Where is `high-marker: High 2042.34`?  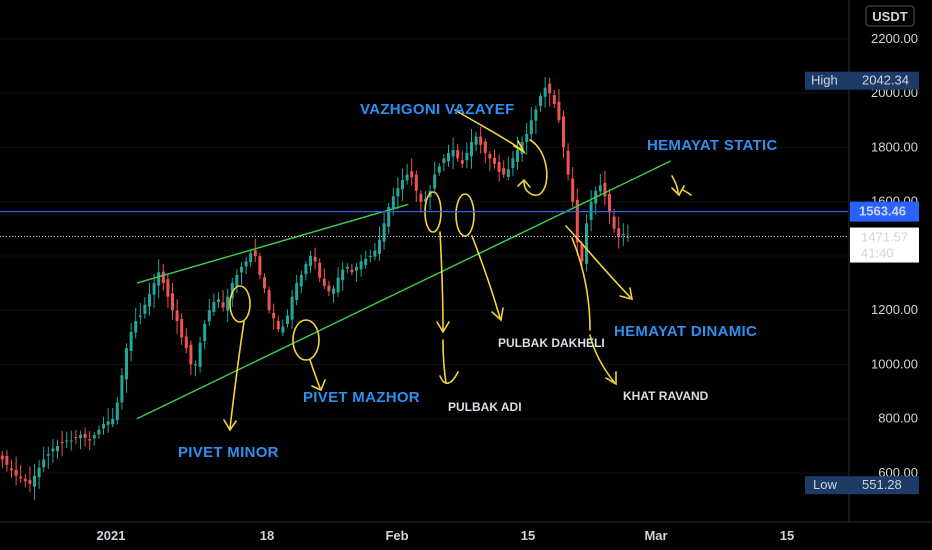 high-marker: High 2042.34 is located at coordinates (862, 80).